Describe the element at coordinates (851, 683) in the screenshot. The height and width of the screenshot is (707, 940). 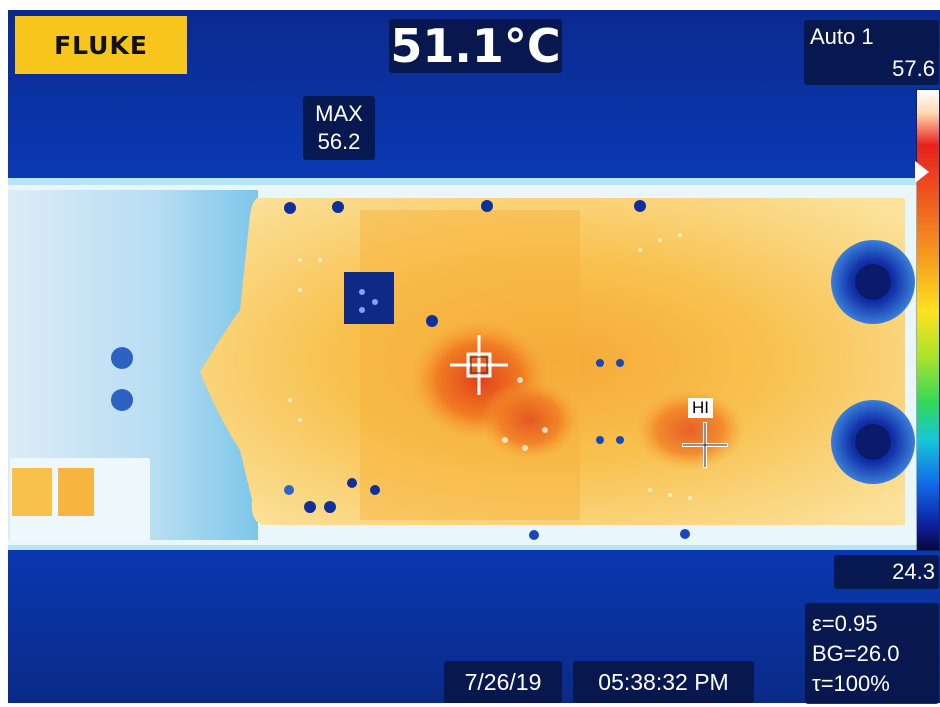
I see `transmission-value: τ=100%` at that location.